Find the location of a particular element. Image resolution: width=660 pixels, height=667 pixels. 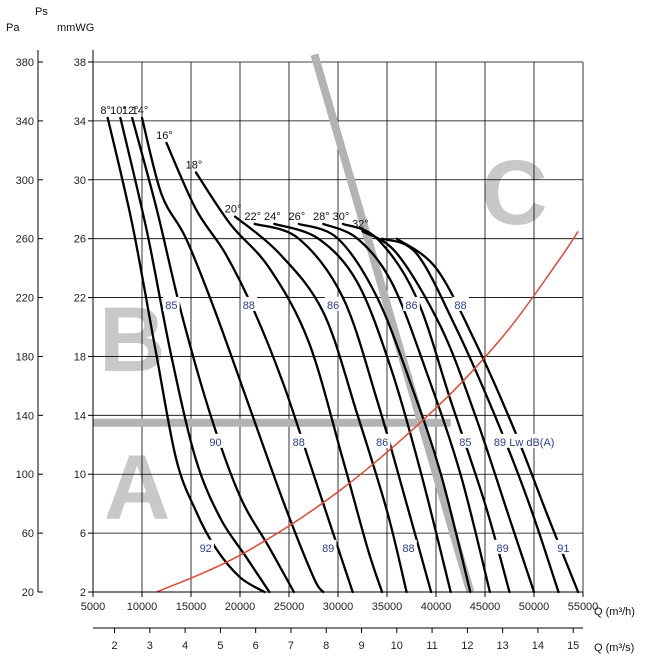

blade-angle-label: 30° is located at coordinates (341, 217).